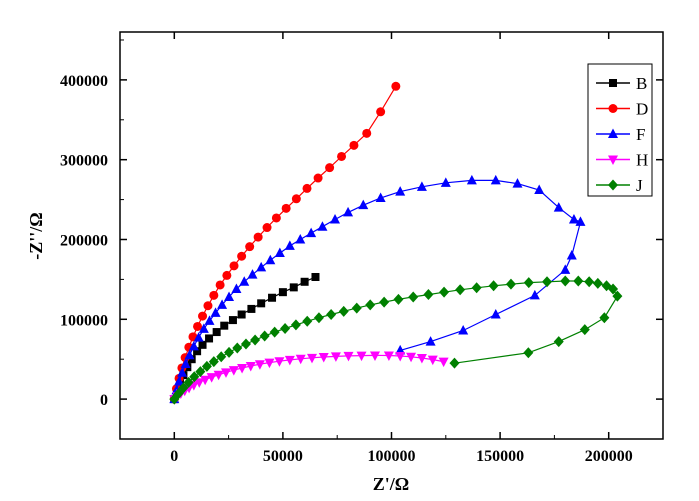 This screenshot has width=699, height=501. I want to click on x-tick-label: 200000, so click(609, 456).